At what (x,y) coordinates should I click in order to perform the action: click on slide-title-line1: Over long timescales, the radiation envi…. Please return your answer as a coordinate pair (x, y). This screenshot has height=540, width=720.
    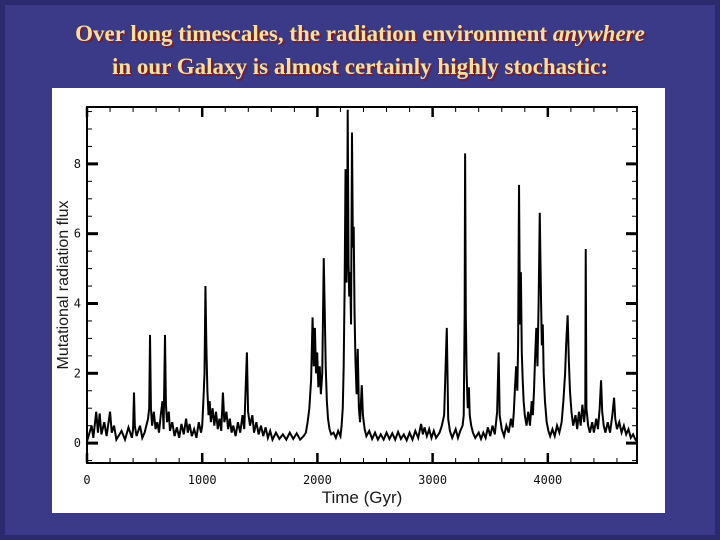
    Looking at the image, I should click on (360, 33).